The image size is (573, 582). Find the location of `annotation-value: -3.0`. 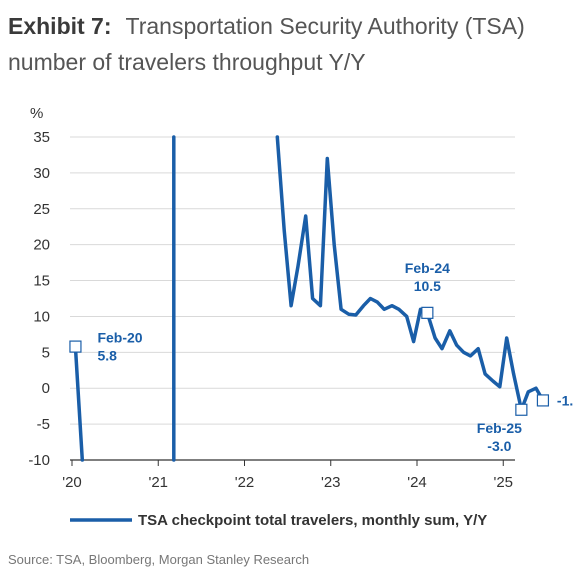

annotation-value: -3.0 is located at coordinates (499, 446).